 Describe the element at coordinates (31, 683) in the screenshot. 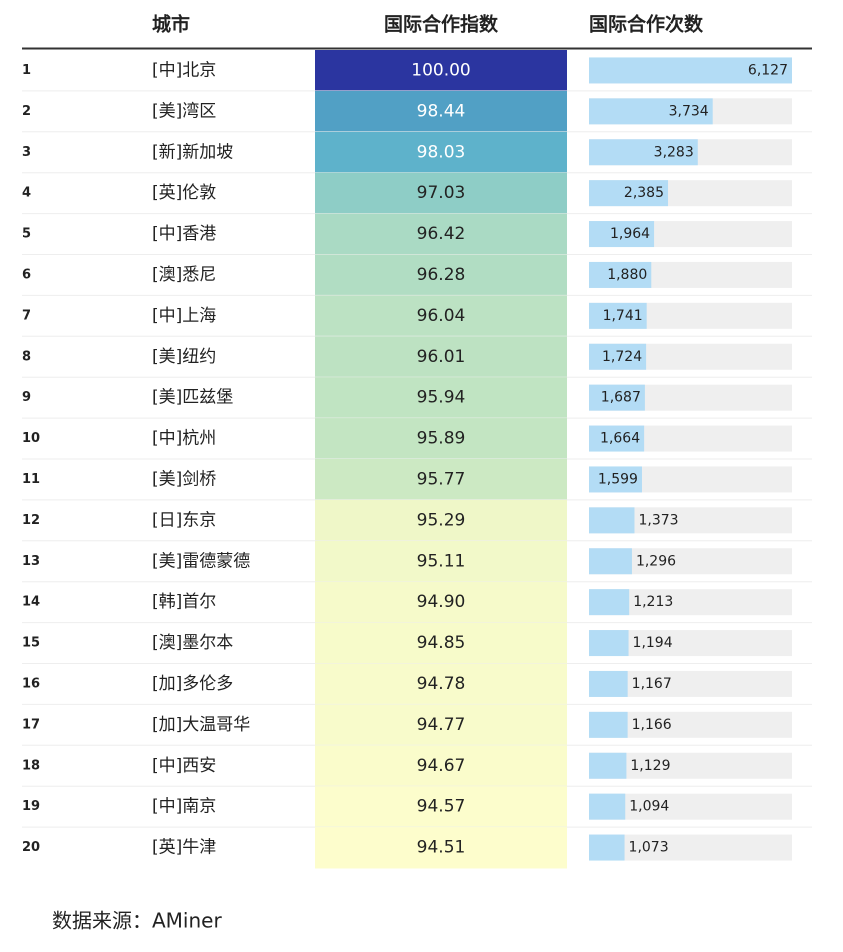

I see `rank: 16` at that location.